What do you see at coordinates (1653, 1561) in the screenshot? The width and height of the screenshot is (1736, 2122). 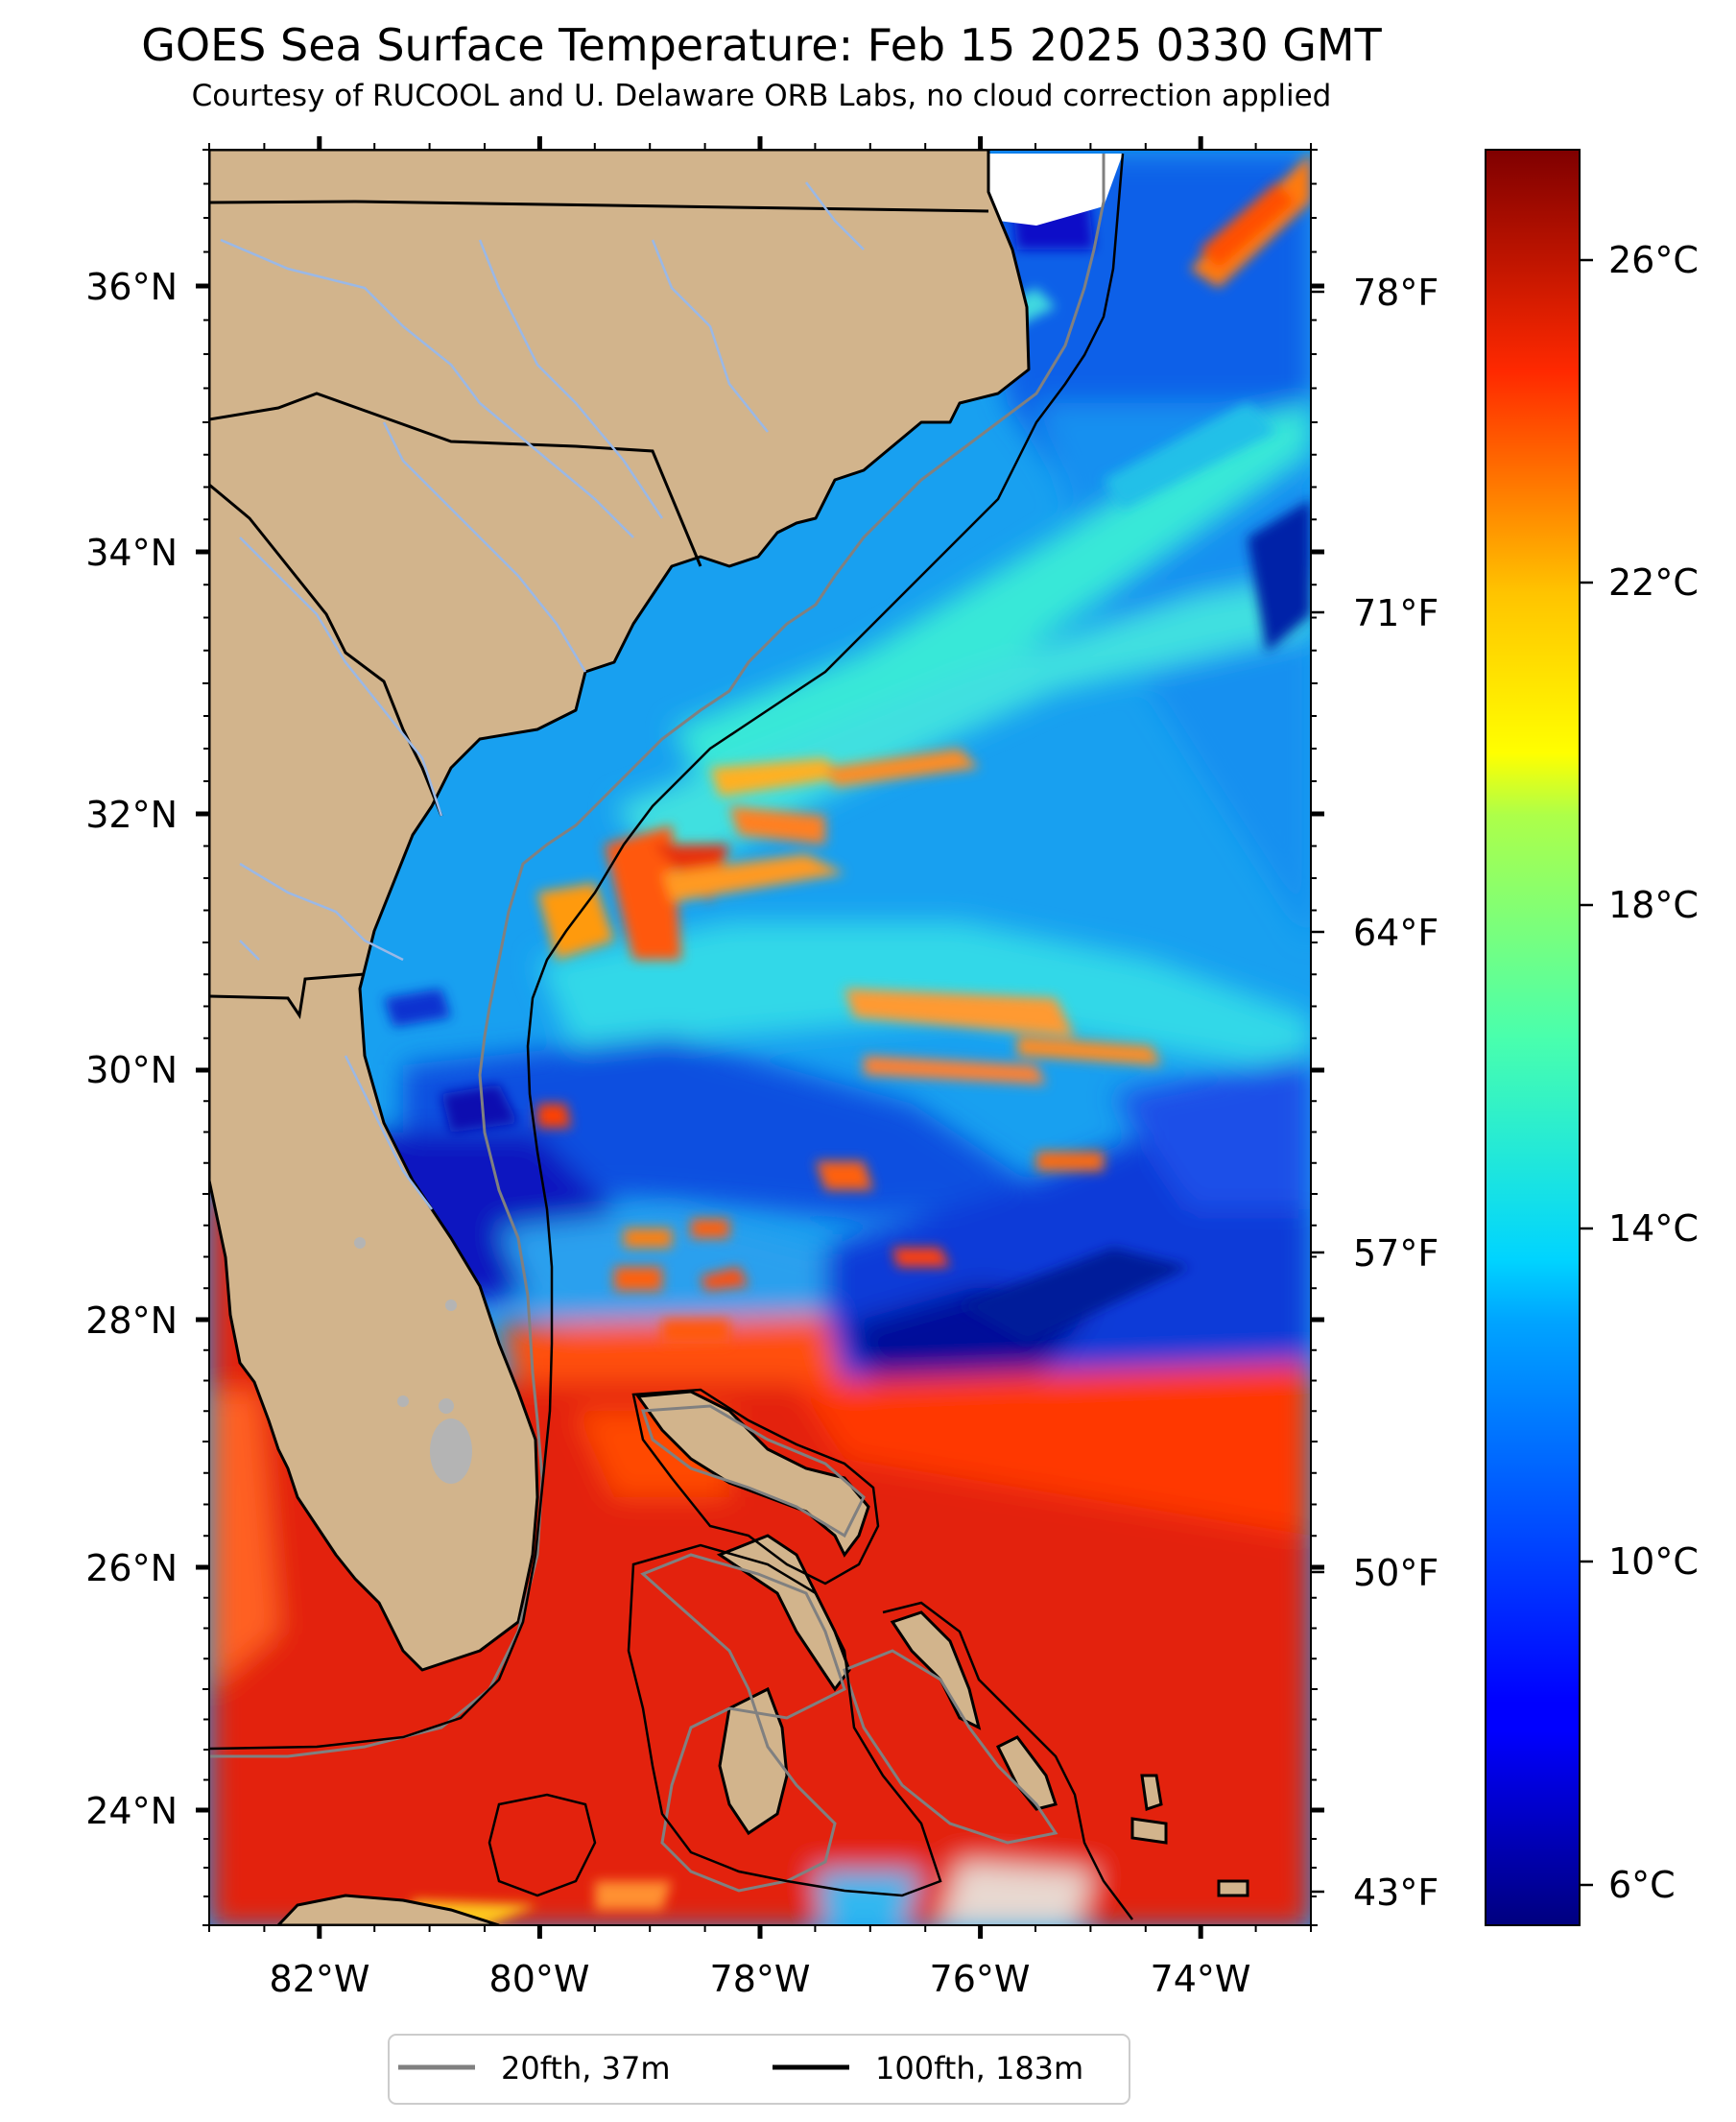 I see `colorbar-label-10c: 10°C` at bounding box center [1653, 1561].